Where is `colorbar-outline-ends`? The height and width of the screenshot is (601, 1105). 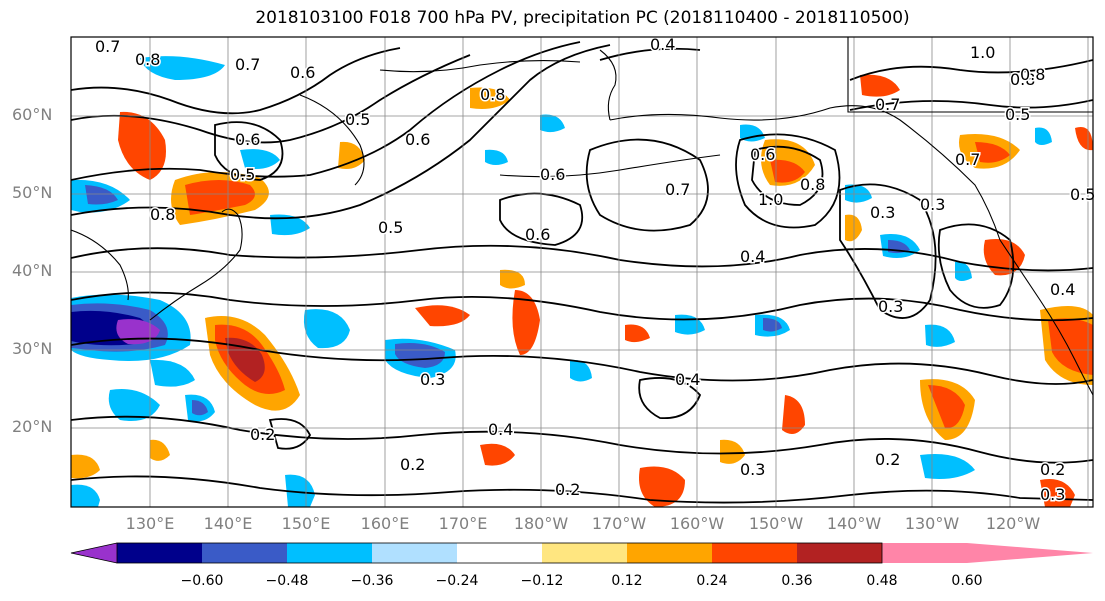 colorbar-outline-ends is located at coordinates (94, 553).